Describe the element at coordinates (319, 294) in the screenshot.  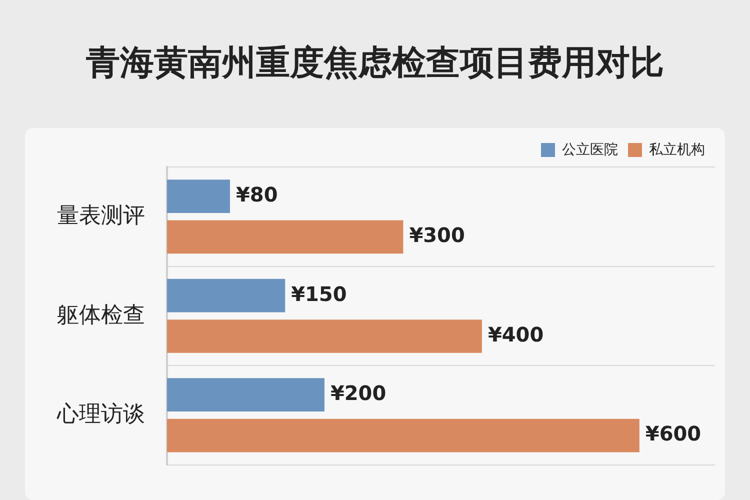
I see `data-label: ¥150` at that location.